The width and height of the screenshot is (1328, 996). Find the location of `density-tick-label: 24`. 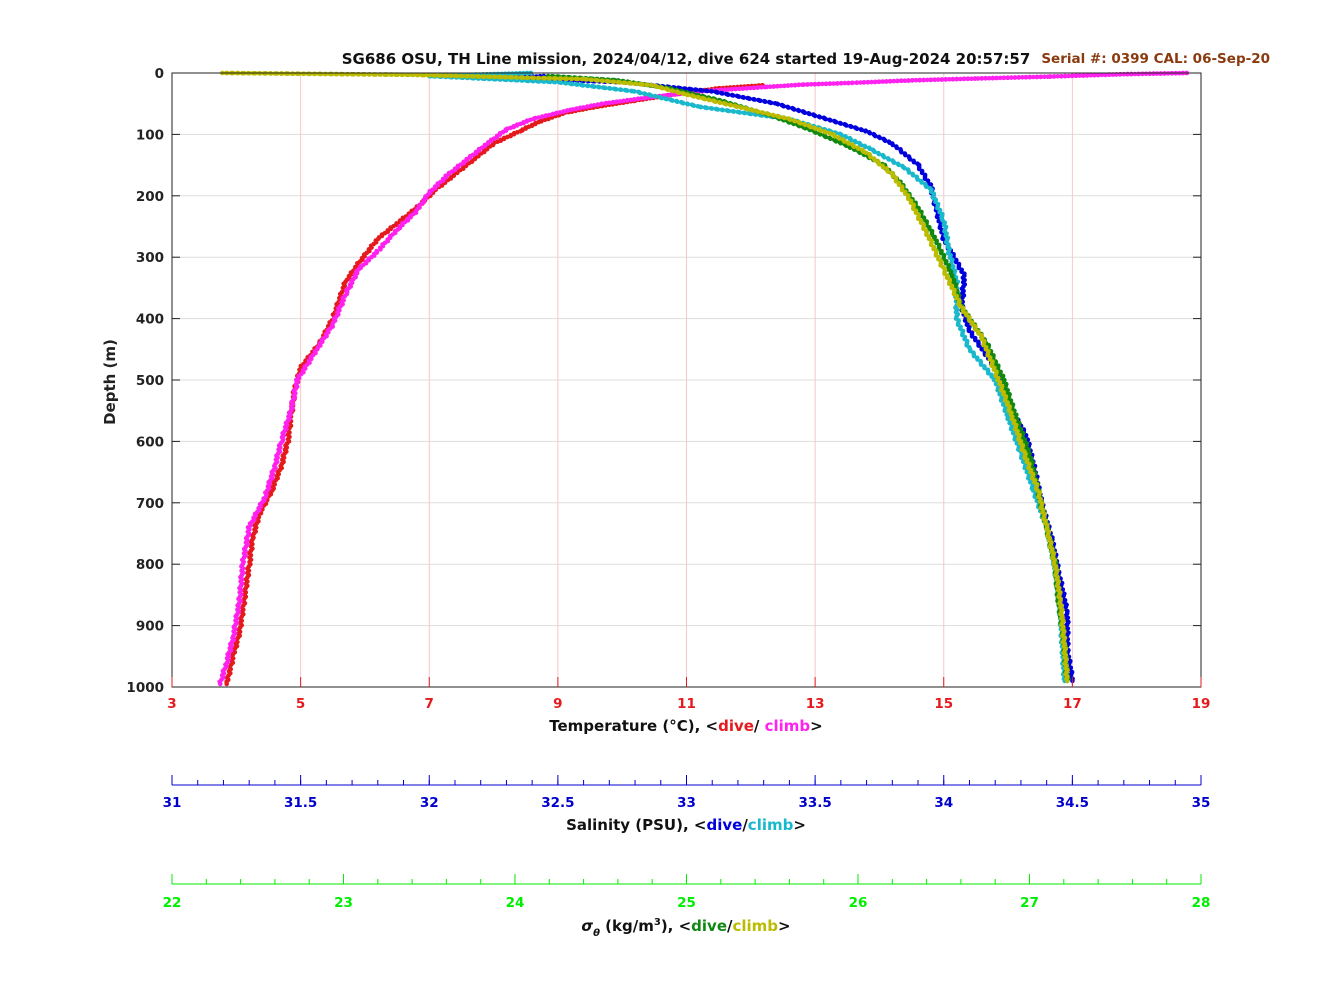

density-tick-label: 24 is located at coordinates (515, 903).